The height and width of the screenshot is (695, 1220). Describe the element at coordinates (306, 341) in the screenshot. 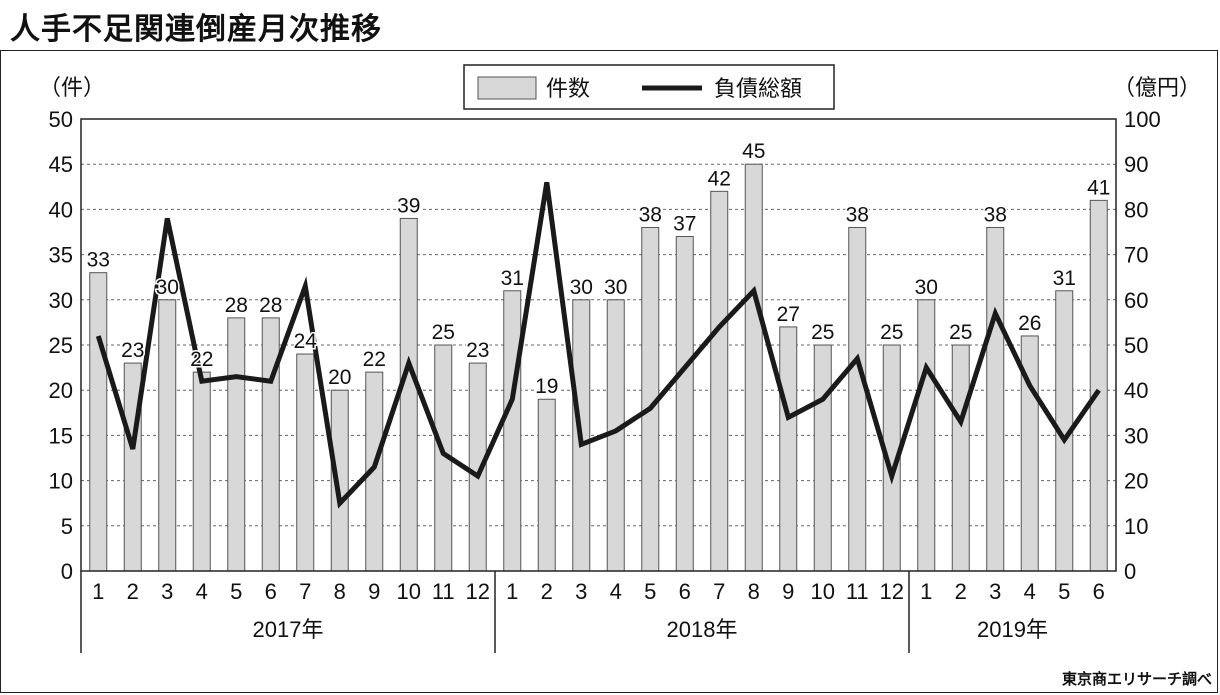

I see `bar-value-label: 24` at that location.